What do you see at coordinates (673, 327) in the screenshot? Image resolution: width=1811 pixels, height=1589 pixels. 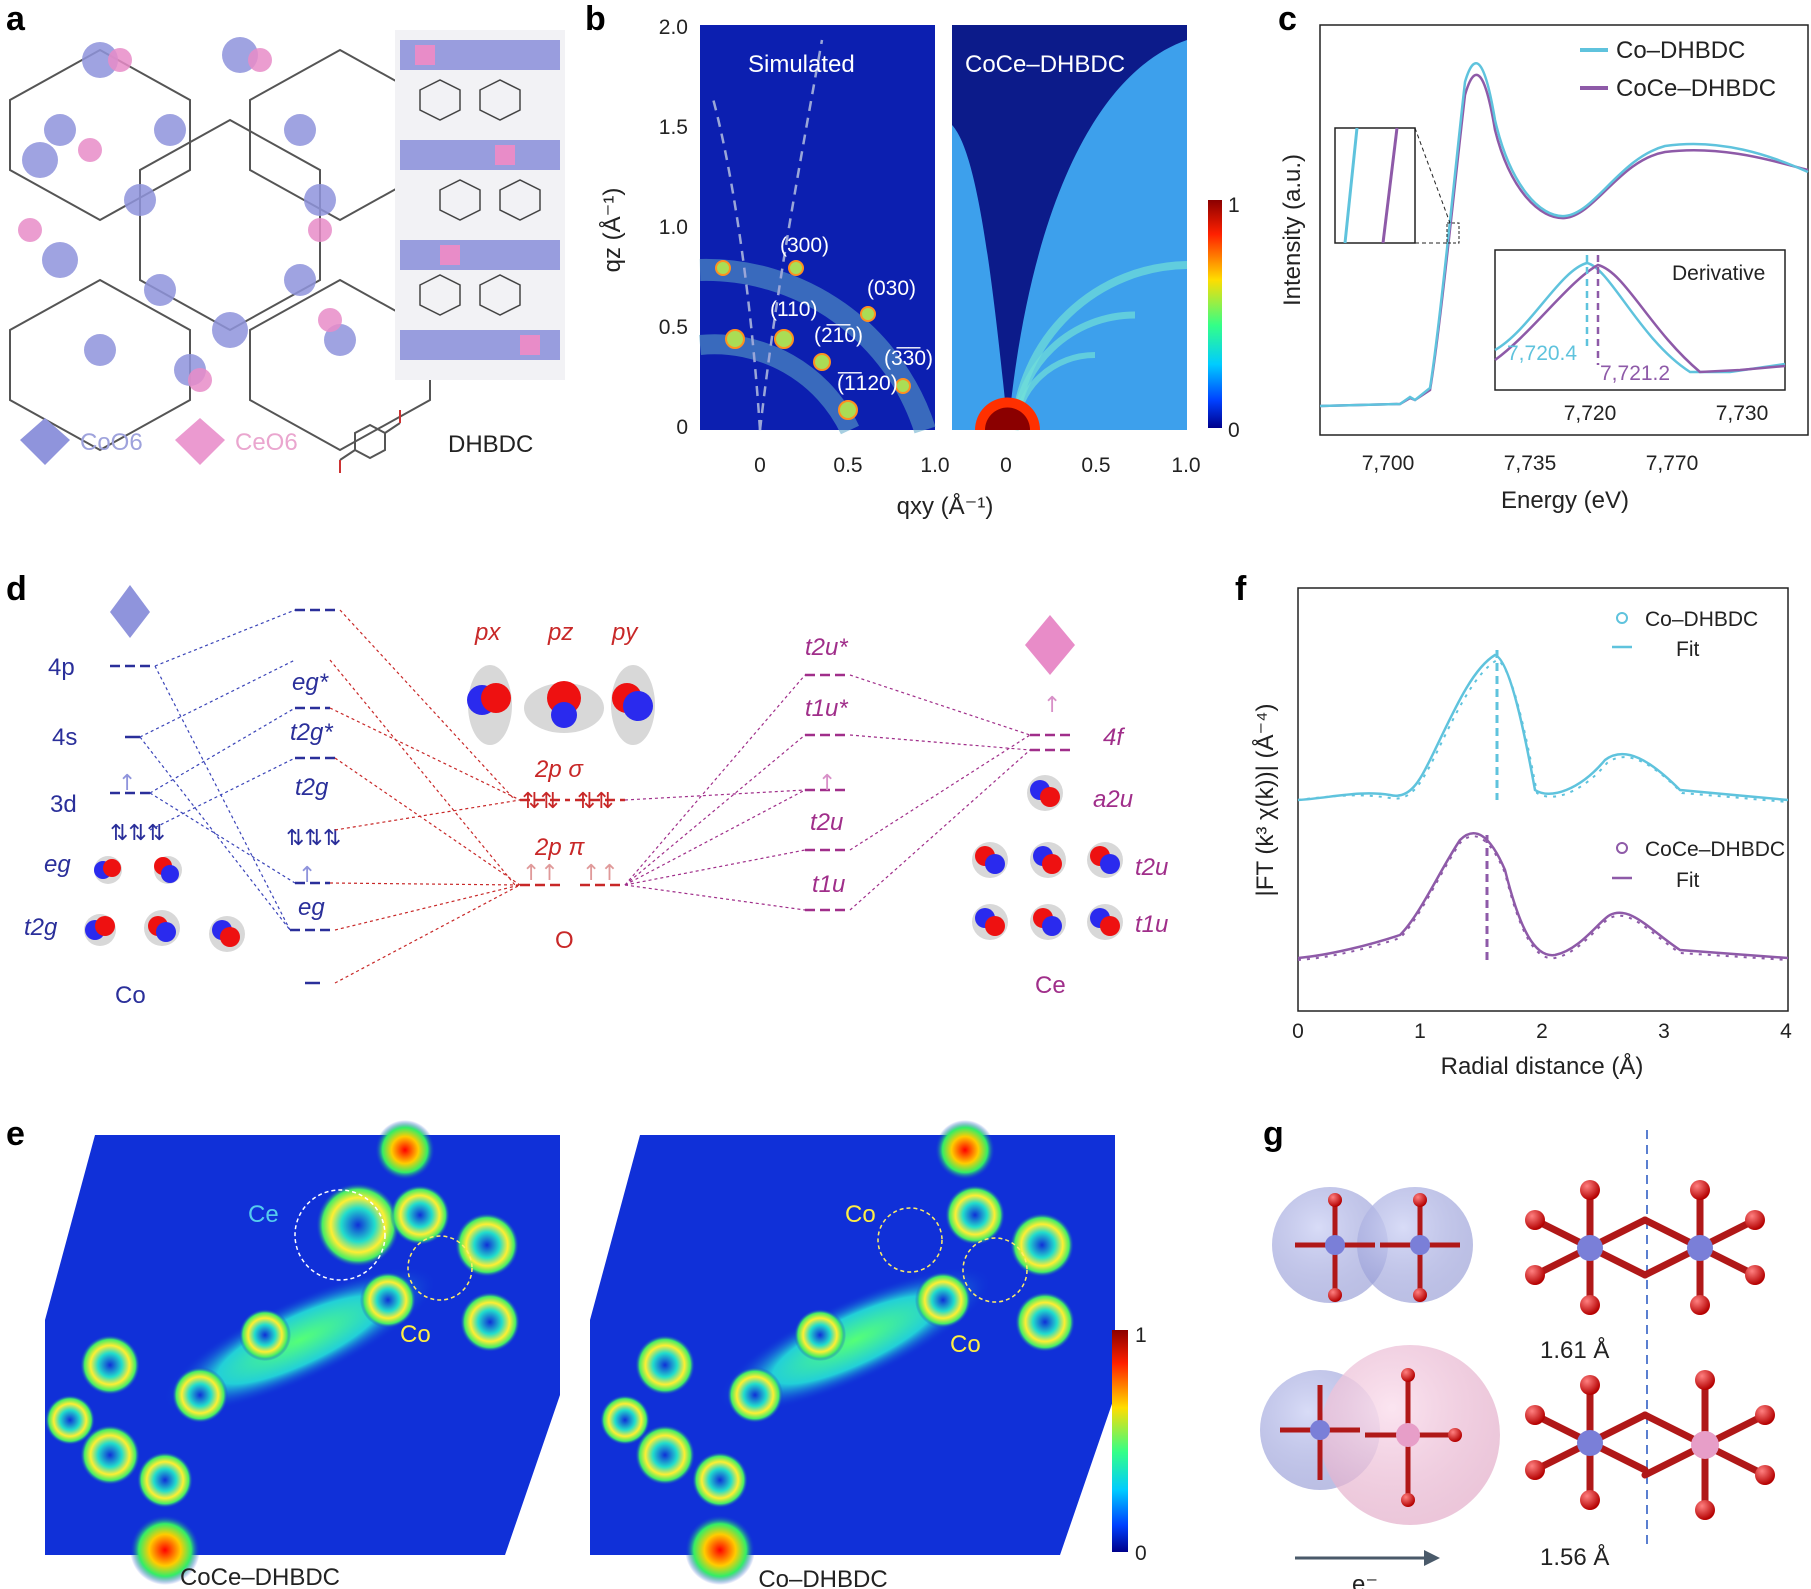 I see `b-ytick: 0.5` at bounding box center [673, 327].